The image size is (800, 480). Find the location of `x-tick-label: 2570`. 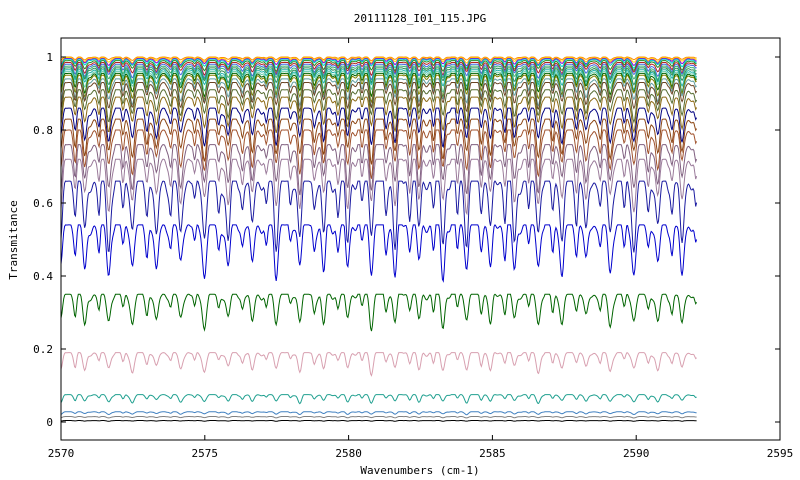

x-tick-label: 2570 is located at coordinates (61, 453).